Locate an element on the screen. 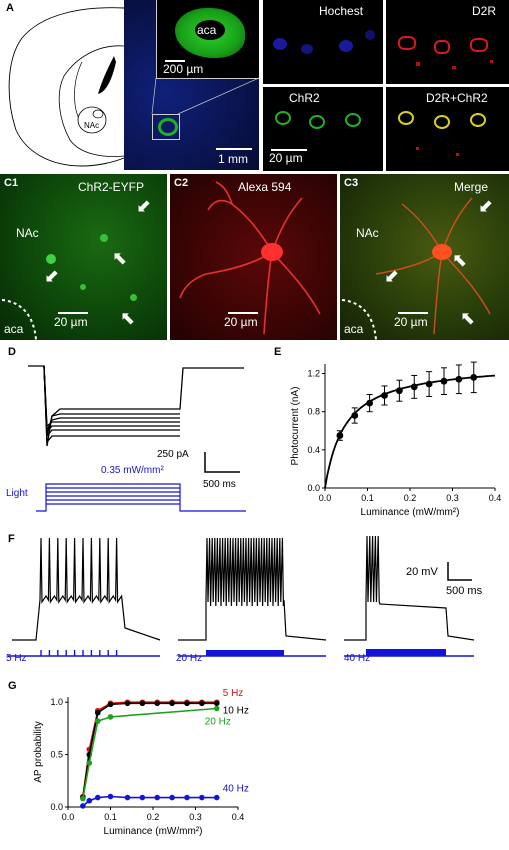 The width and height of the screenshot is (509, 850). c1-arrow-3: ⬋ is located at coordinates (52, 276).